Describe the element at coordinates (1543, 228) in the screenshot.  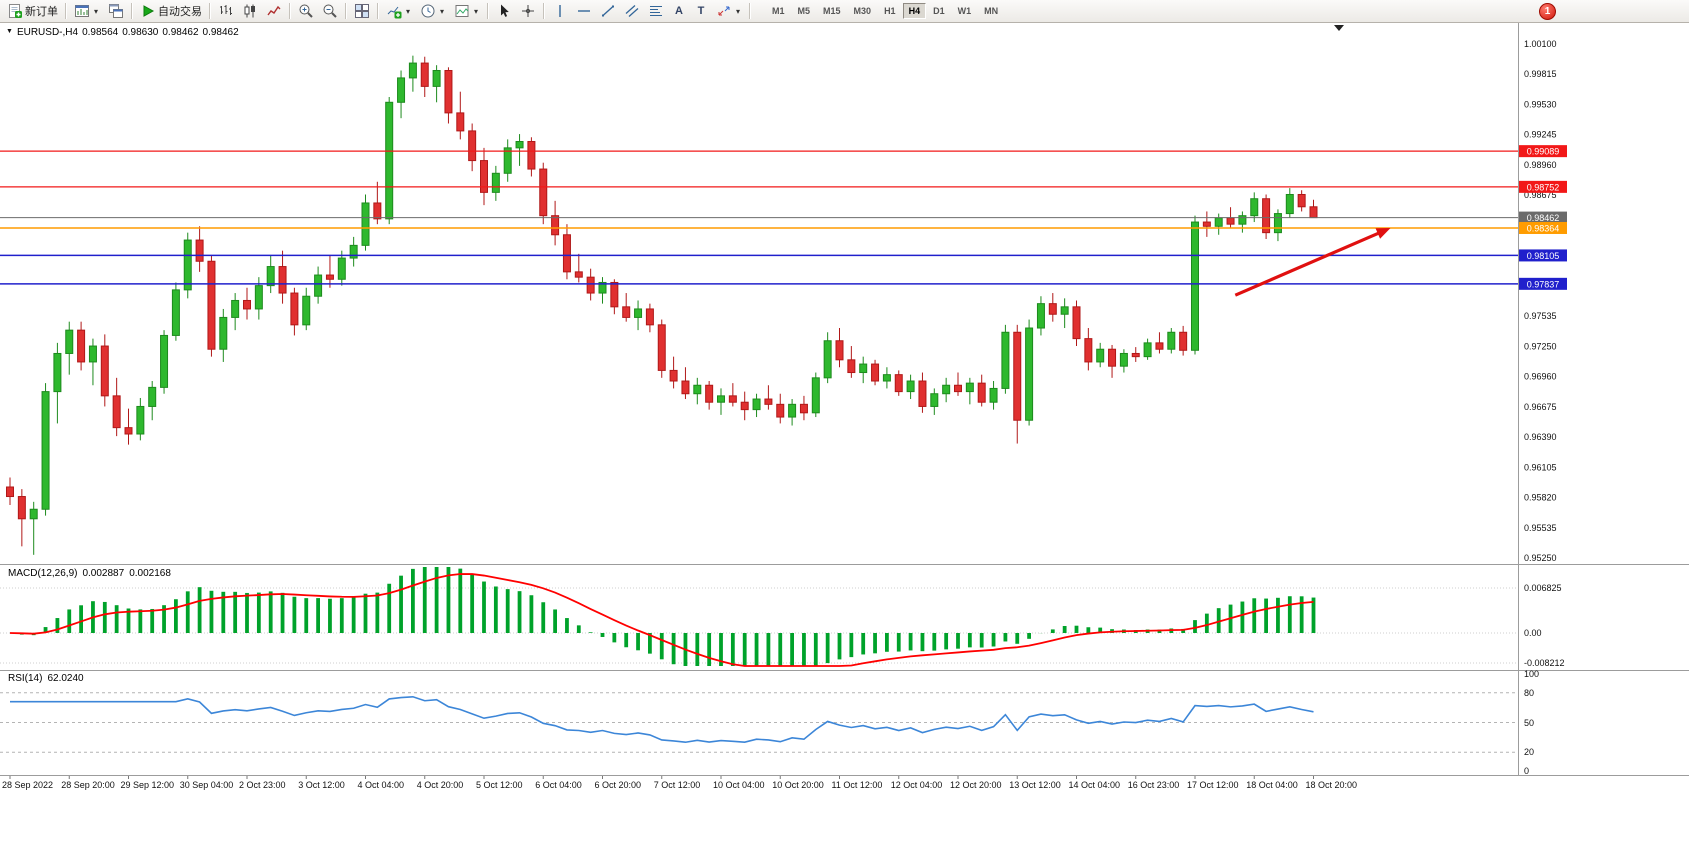
I see `pivot-line-label: 0.98364` at that location.